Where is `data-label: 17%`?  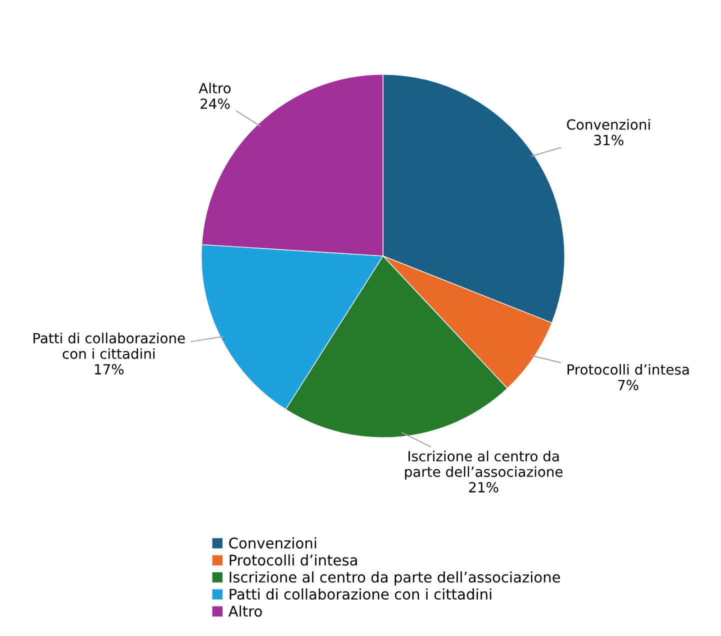 data-label: 17% is located at coordinates (109, 369).